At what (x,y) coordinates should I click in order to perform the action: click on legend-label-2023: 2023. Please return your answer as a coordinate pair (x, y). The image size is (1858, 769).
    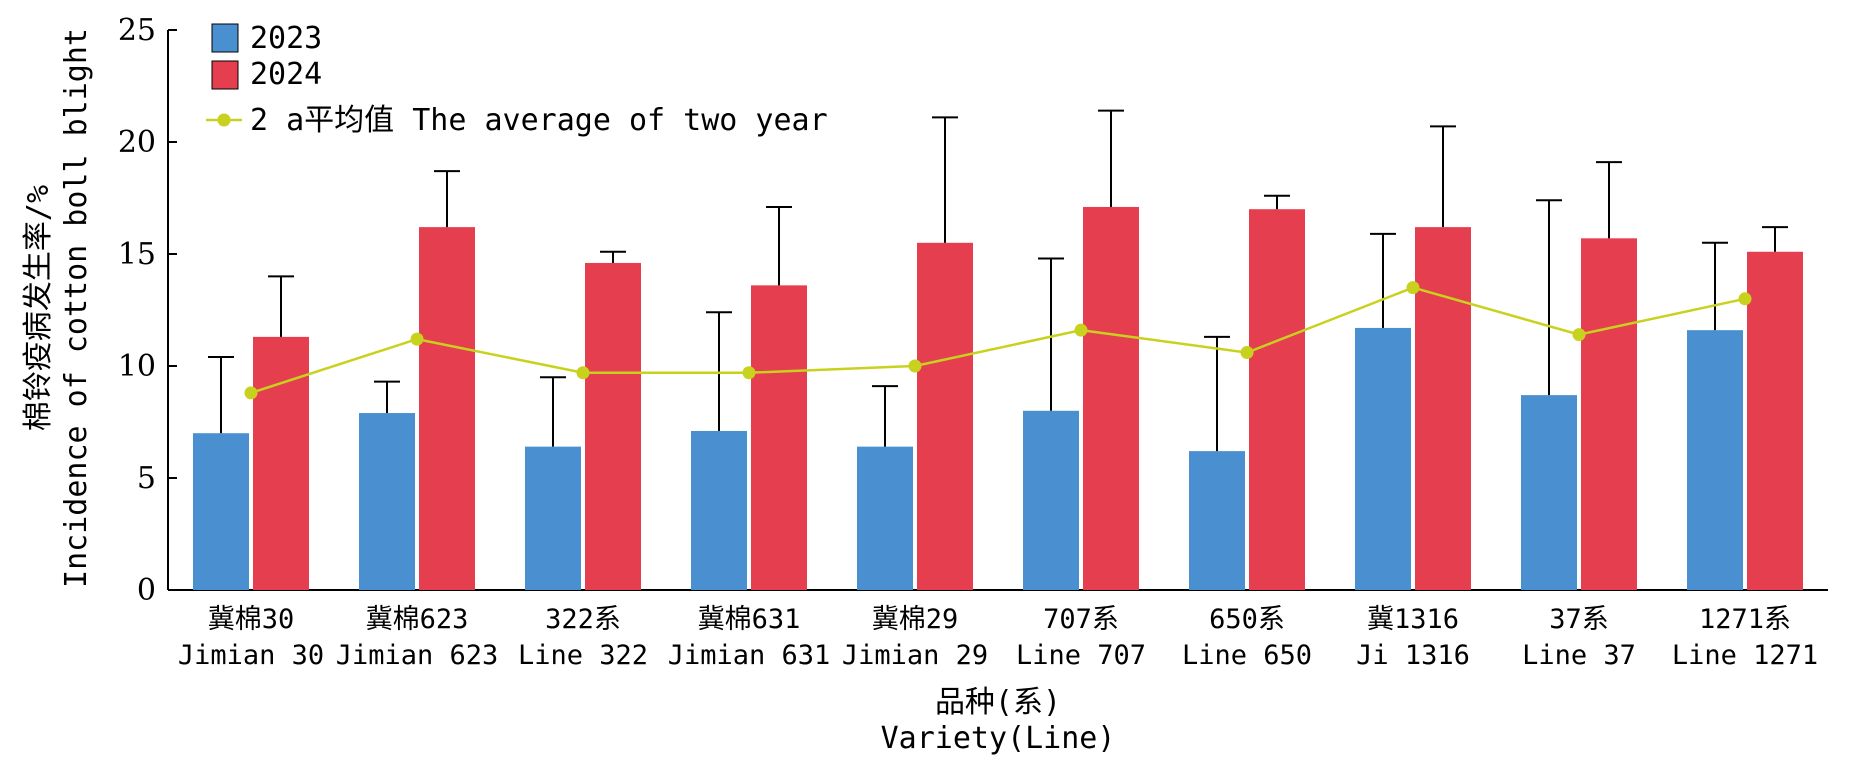
    Looking at the image, I should click on (286, 38).